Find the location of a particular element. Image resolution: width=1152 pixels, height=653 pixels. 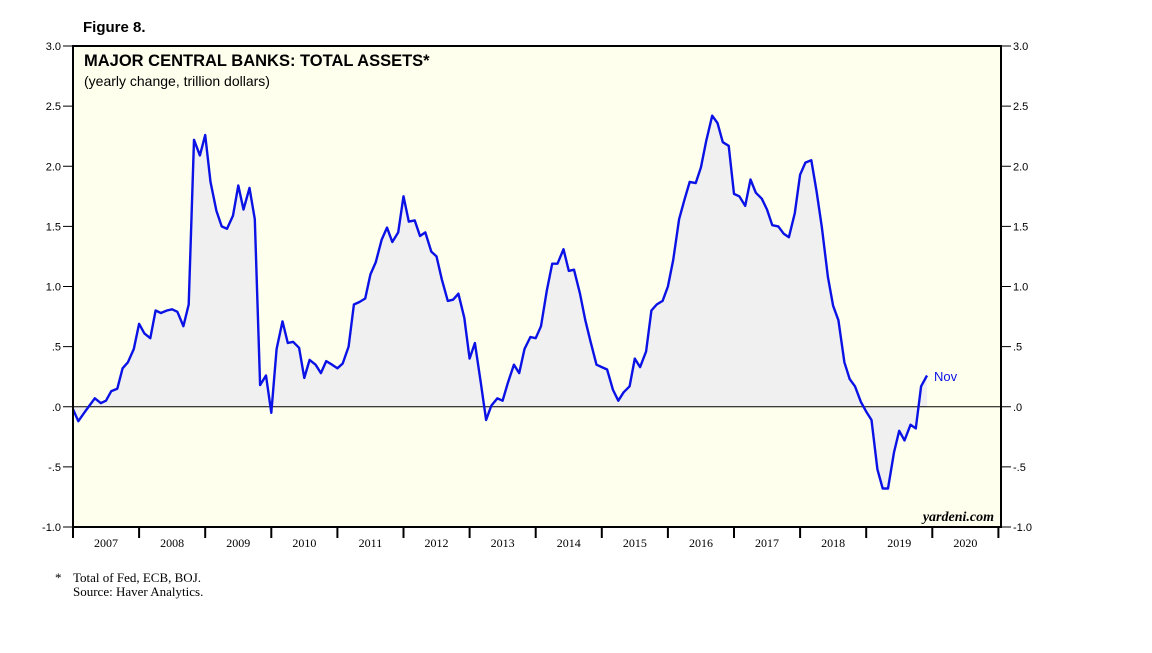

x-tick-label: 2009 is located at coordinates (238, 543).